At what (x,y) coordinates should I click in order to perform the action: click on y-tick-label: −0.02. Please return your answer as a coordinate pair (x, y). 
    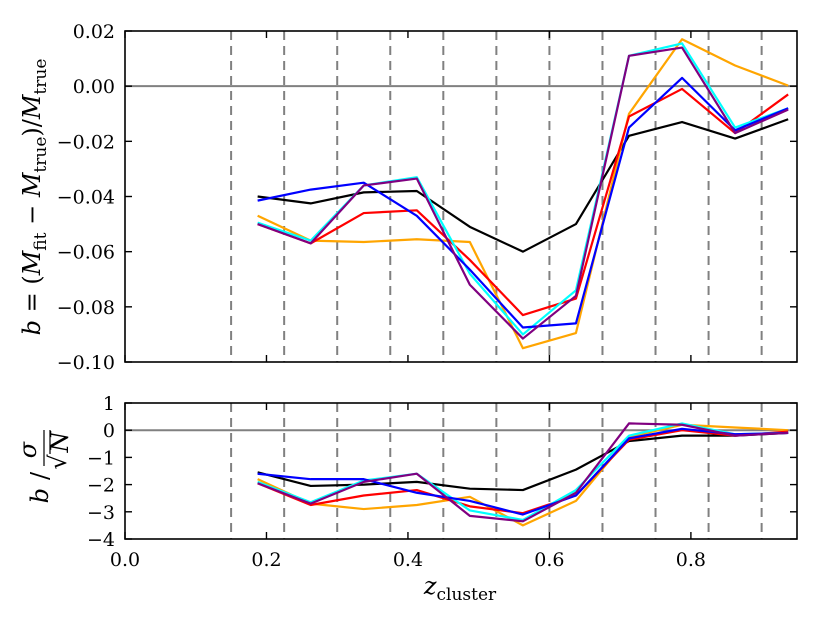
    Looking at the image, I should click on (86, 142).